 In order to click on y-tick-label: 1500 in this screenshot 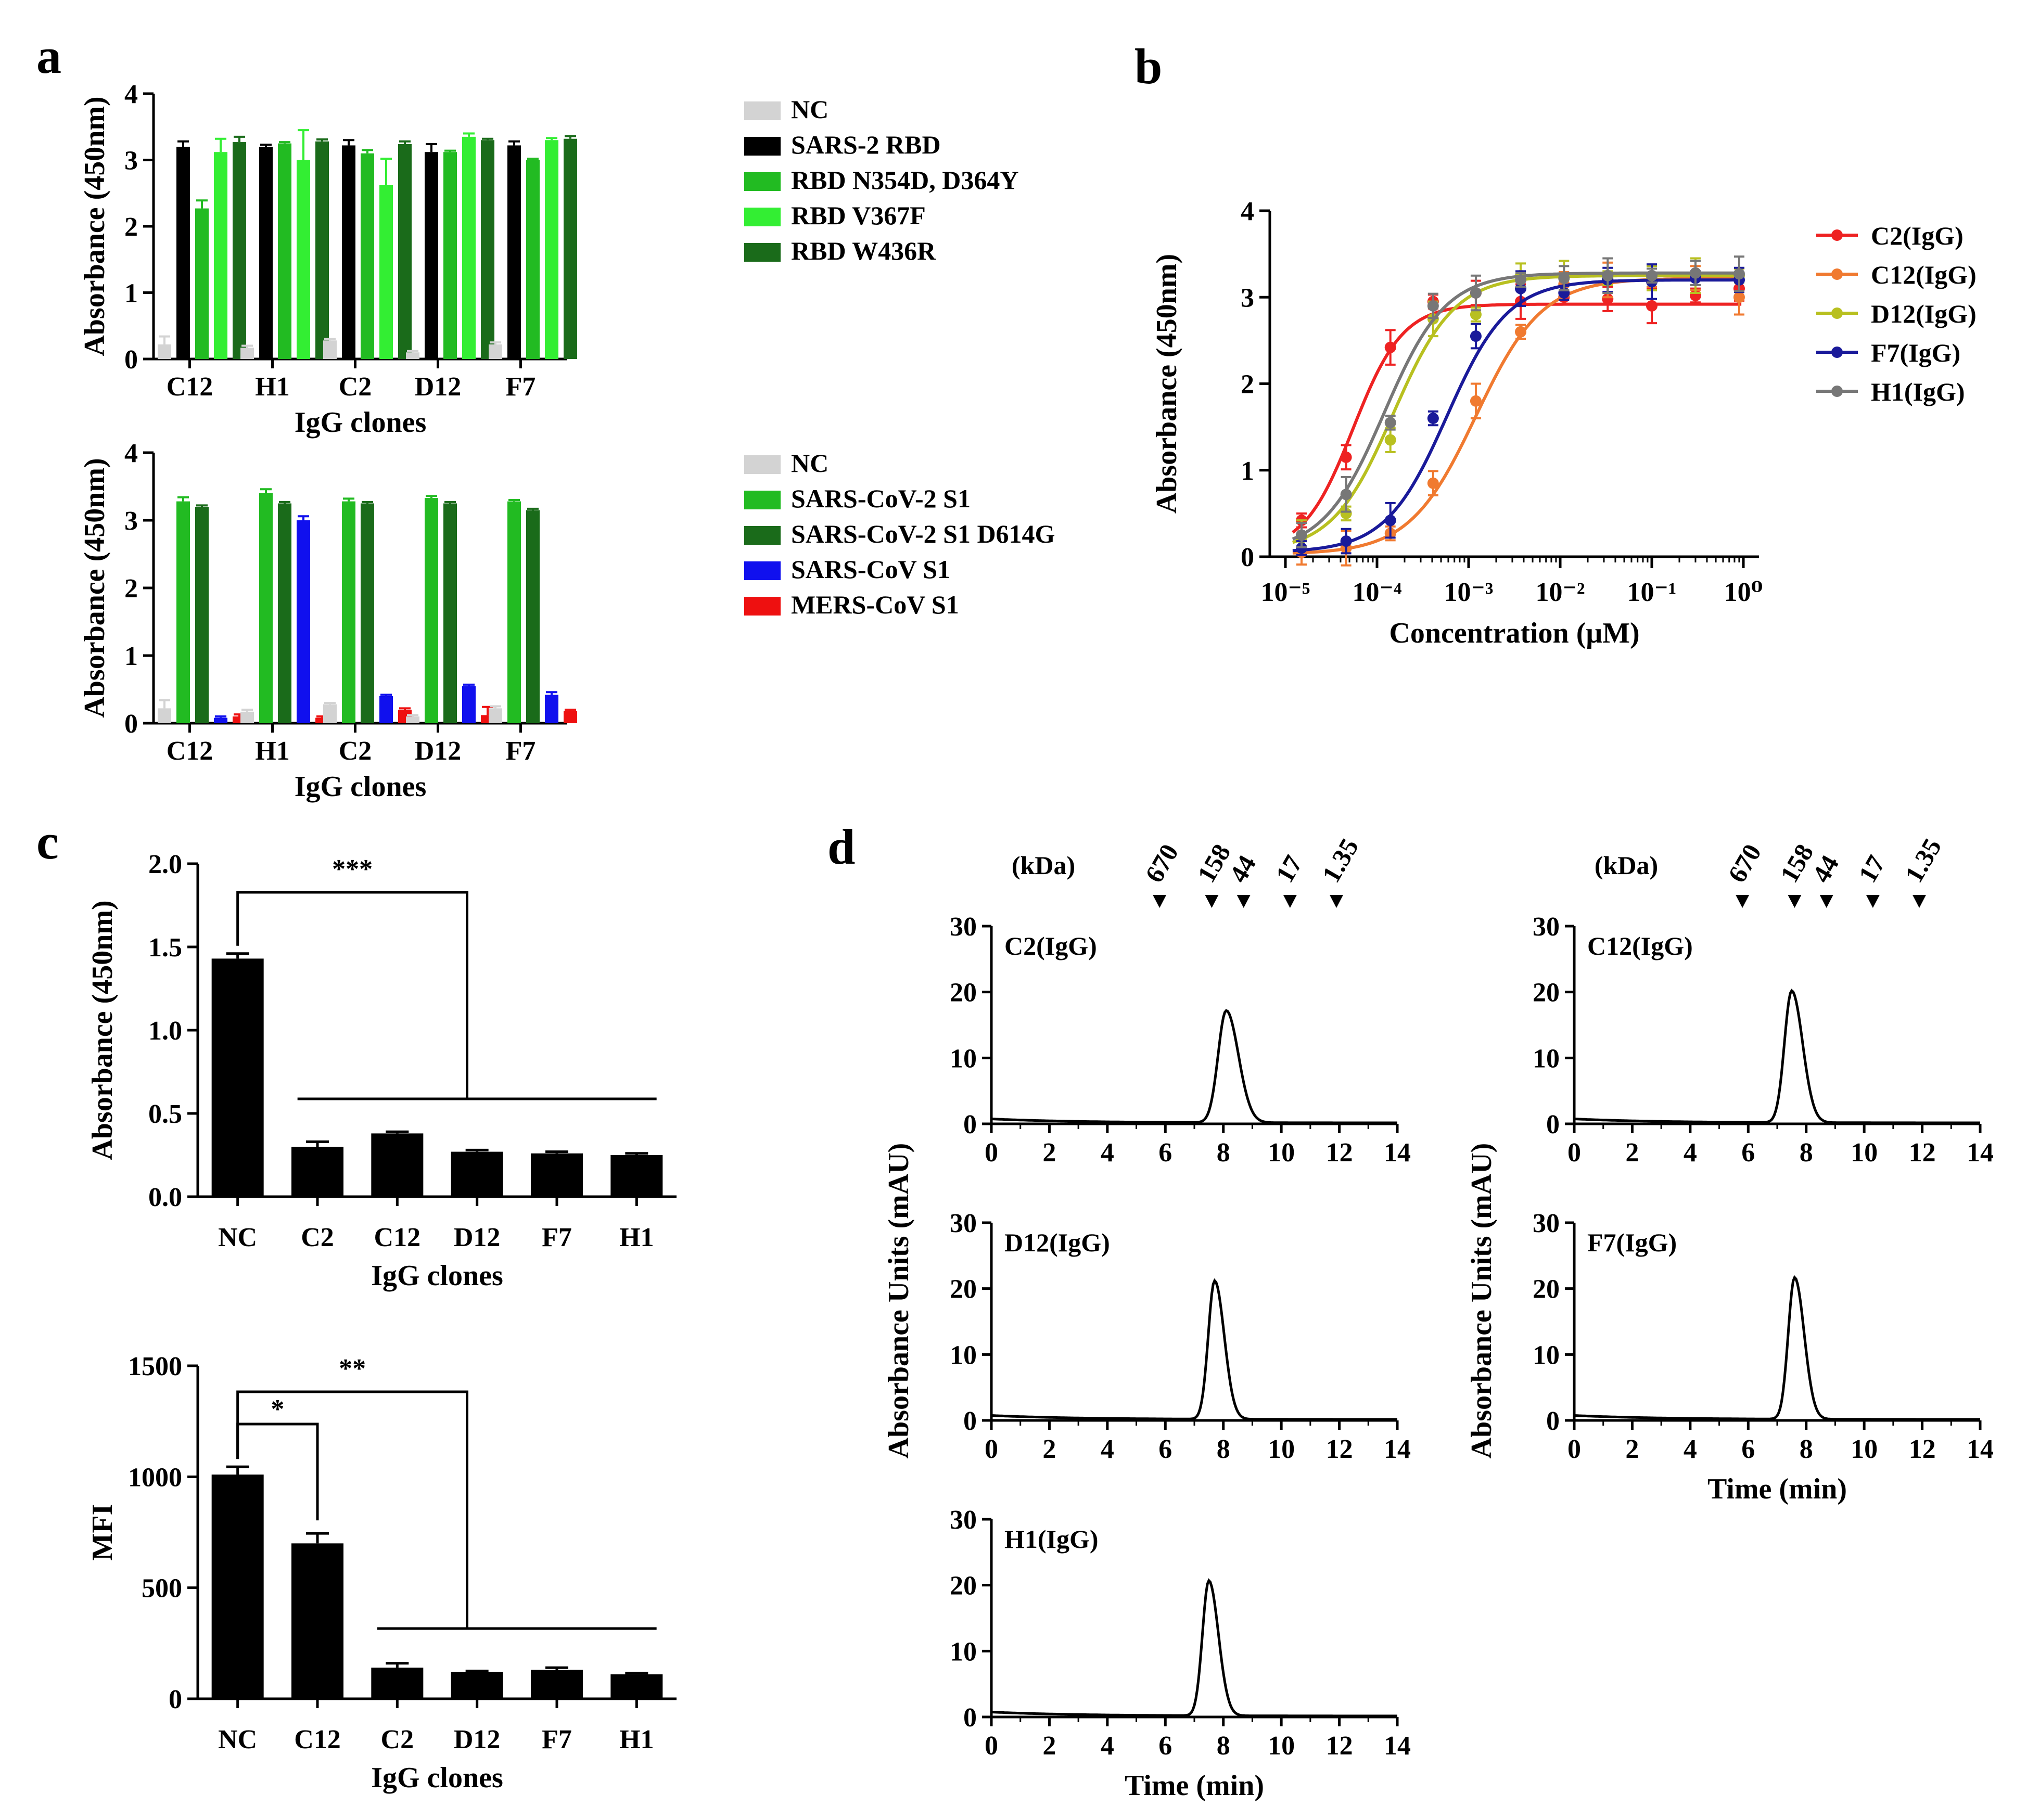, I will do `click(155, 1366)`.